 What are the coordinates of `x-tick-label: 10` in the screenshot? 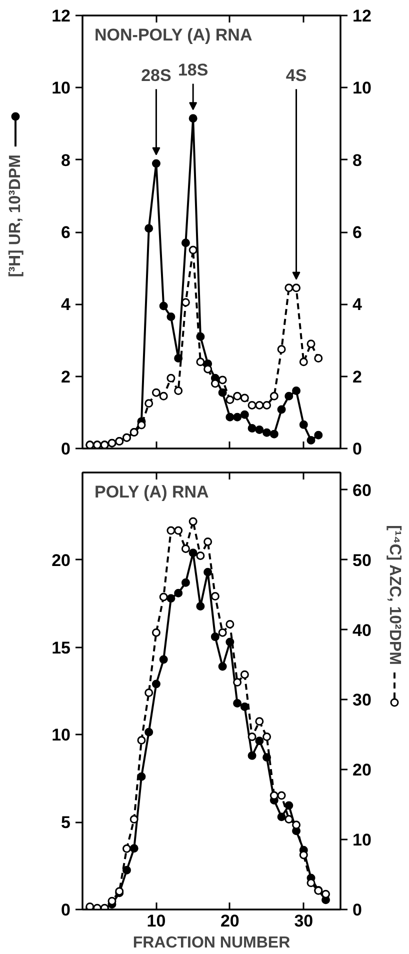 It's located at (156, 921).